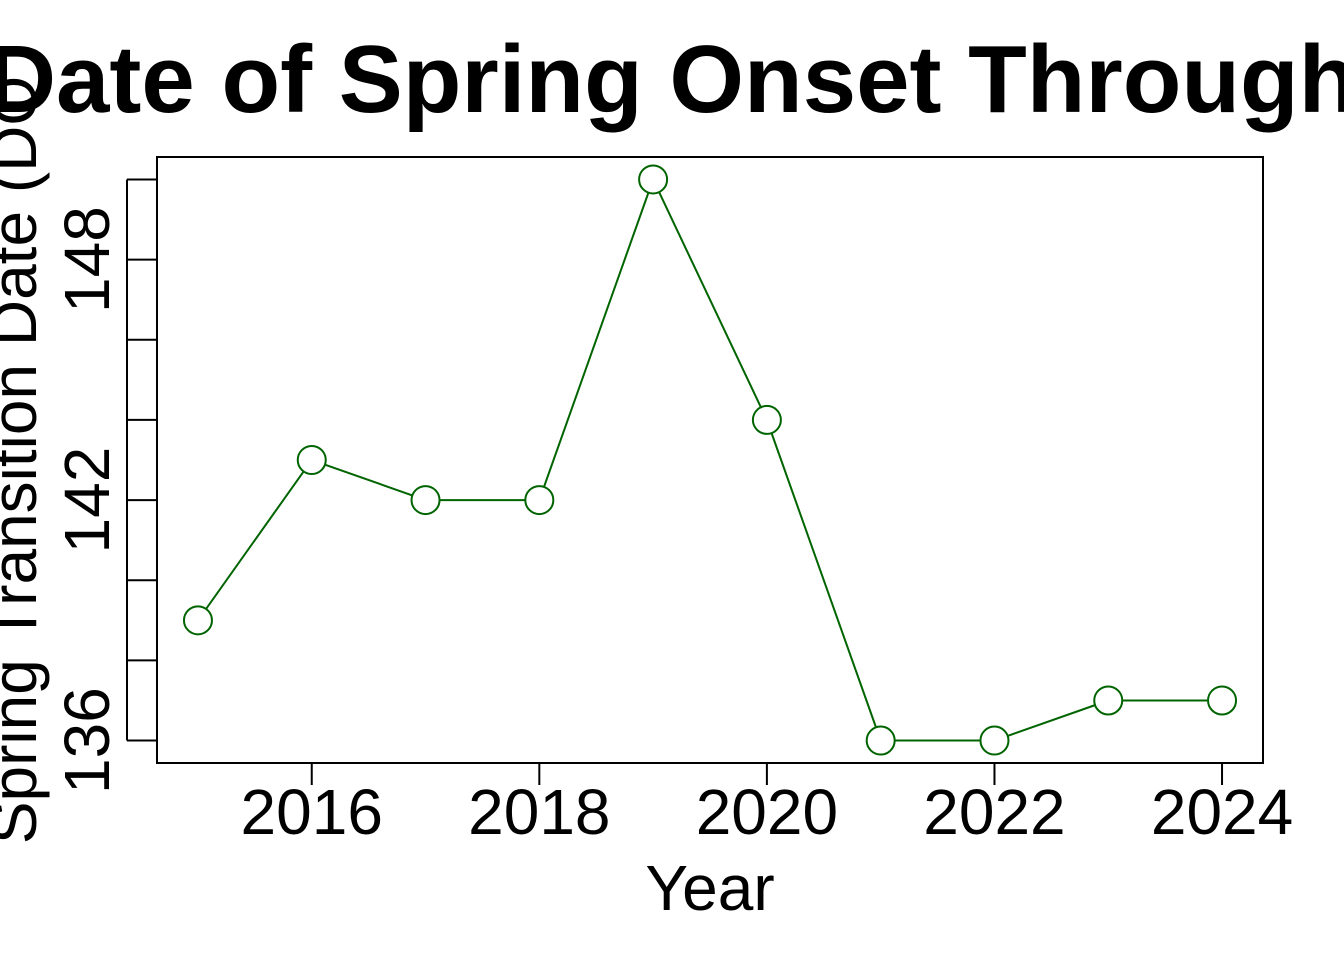 The width and height of the screenshot is (1344, 960). What do you see at coordinates (25, 460) in the screenshot?
I see `y-axis-title: Spring Transition Date (DO` at bounding box center [25, 460].